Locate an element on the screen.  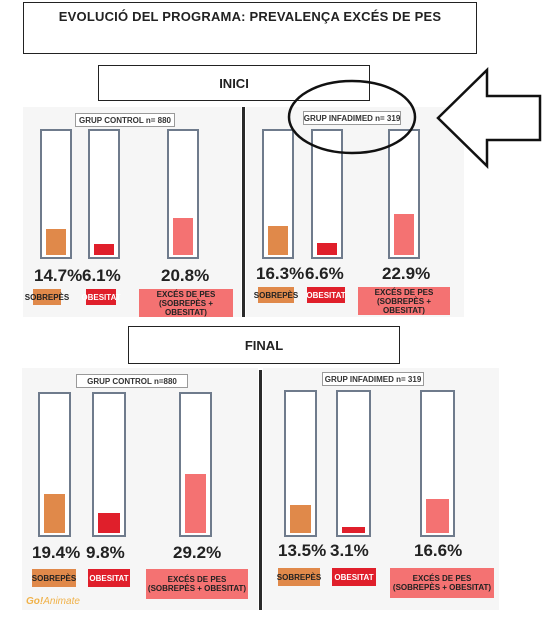
final_infadimed-obesitat-label: OBESITAT is located at coordinates (354, 577).